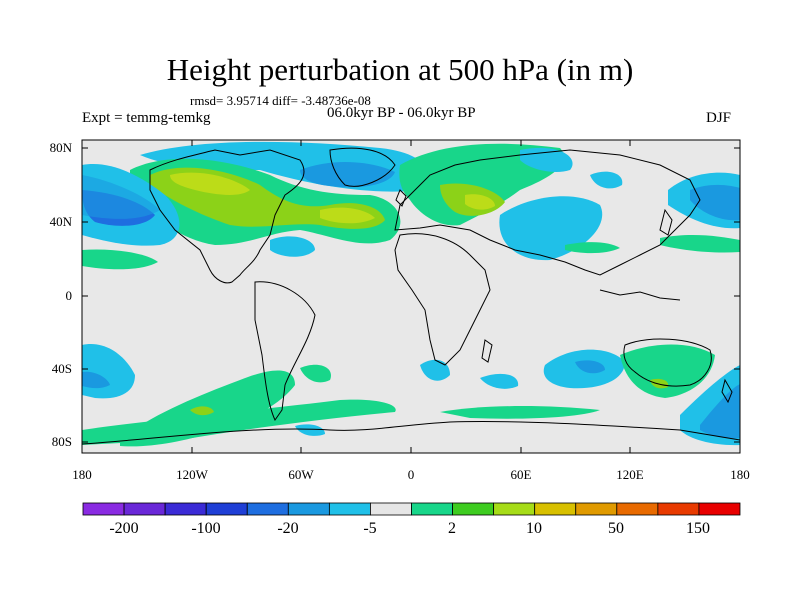 The width and height of the screenshot is (800, 600). Describe the element at coordinates (285, 351) in the screenshot. I see `coastline-south-america` at that location.